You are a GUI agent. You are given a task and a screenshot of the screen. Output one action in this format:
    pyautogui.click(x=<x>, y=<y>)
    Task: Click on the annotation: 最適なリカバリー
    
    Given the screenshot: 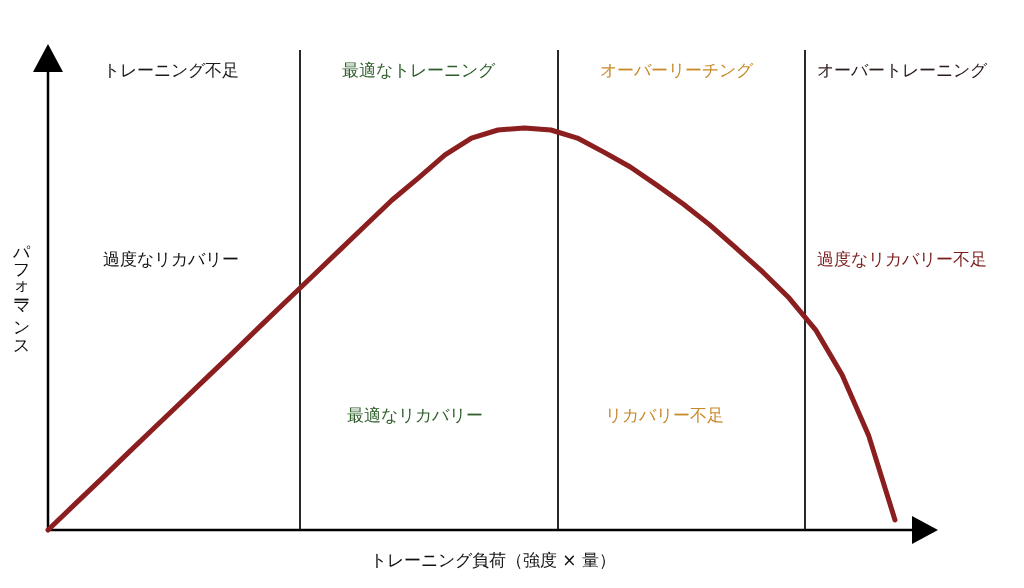 What is the action you would take?
    pyautogui.click(x=415, y=415)
    